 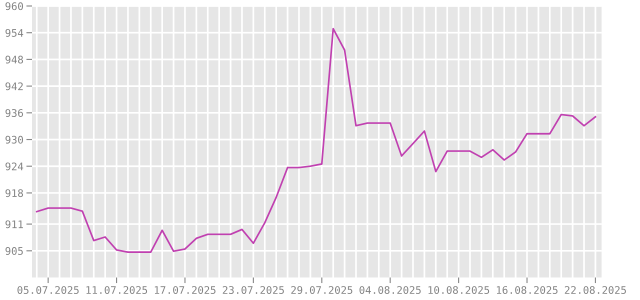 What do you see at coordinates (14, 193) in the screenshot?
I see `y-tick-label: 918` at bounding box center [14, 193].